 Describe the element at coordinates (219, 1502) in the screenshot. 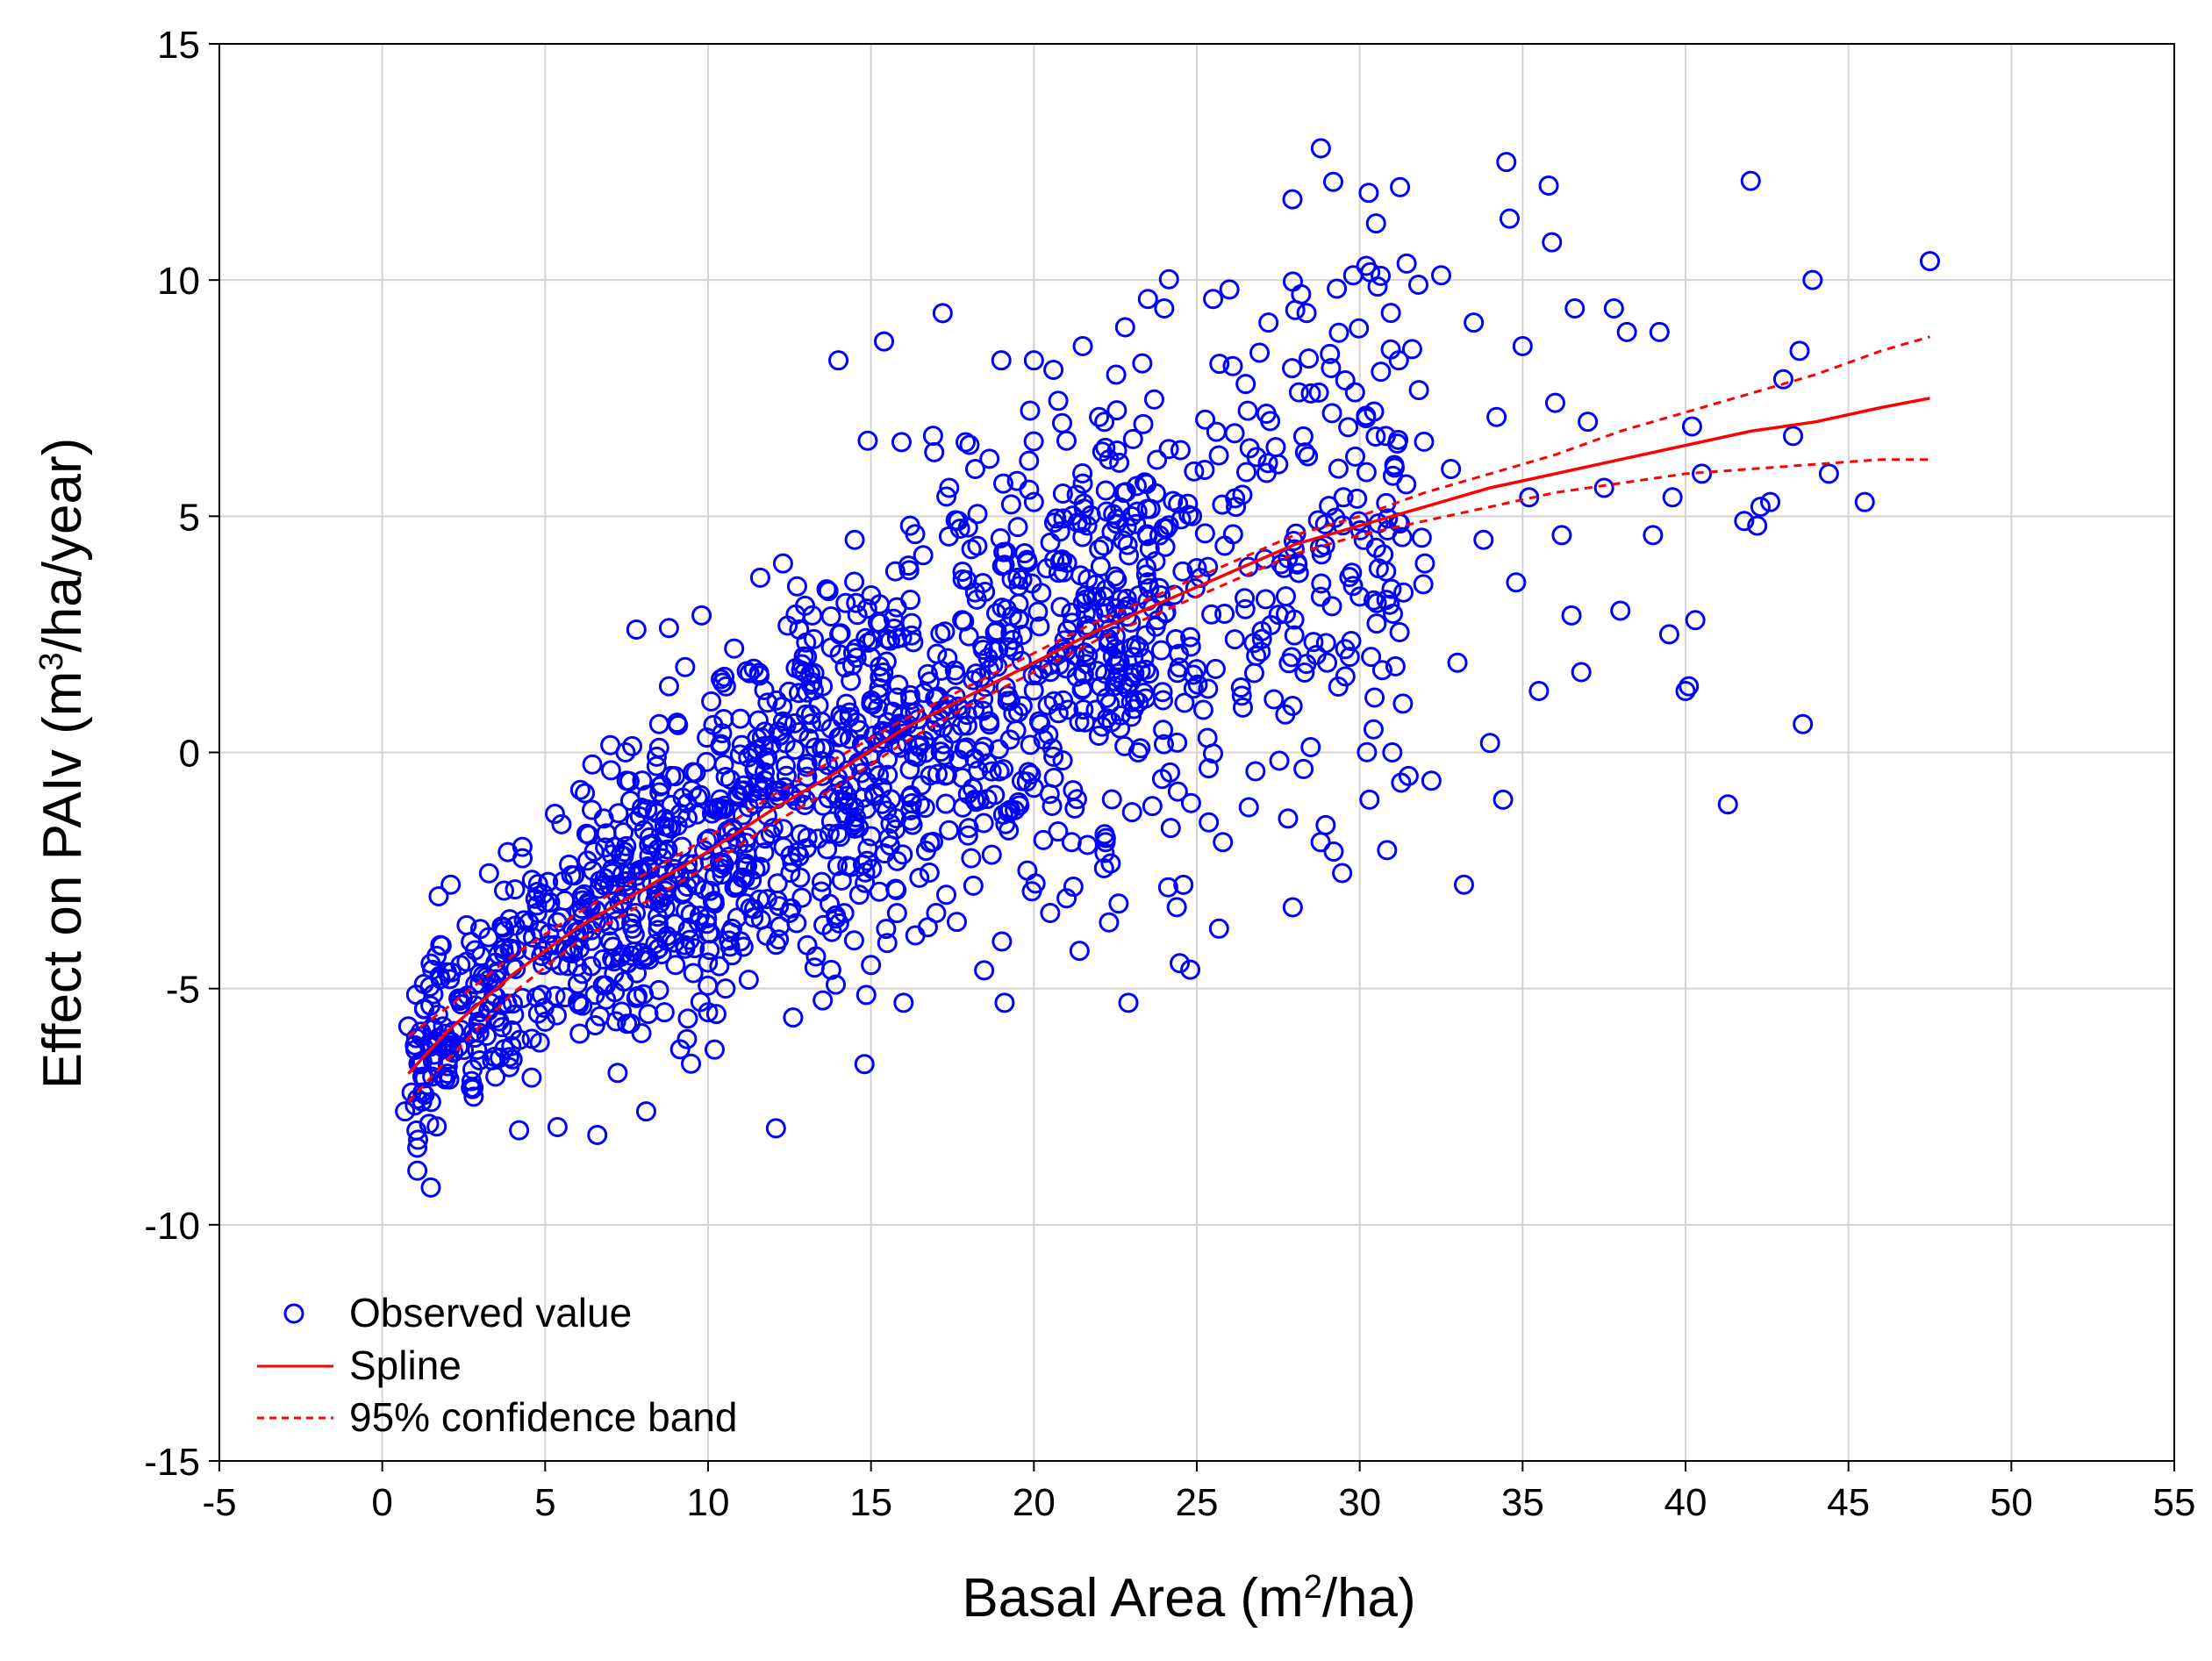

I see `x-tick-label: -5` at that location.